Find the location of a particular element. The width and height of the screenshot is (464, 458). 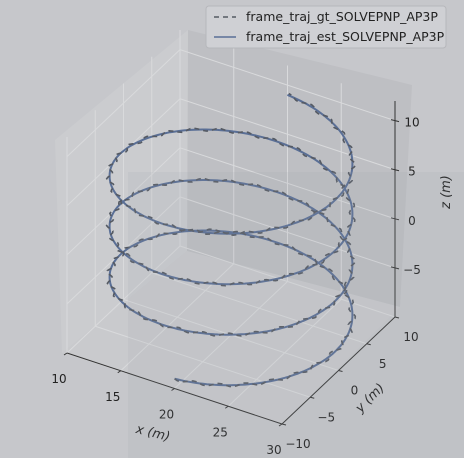

z-axis-label: z (m) is located at coordinates (446, 192).